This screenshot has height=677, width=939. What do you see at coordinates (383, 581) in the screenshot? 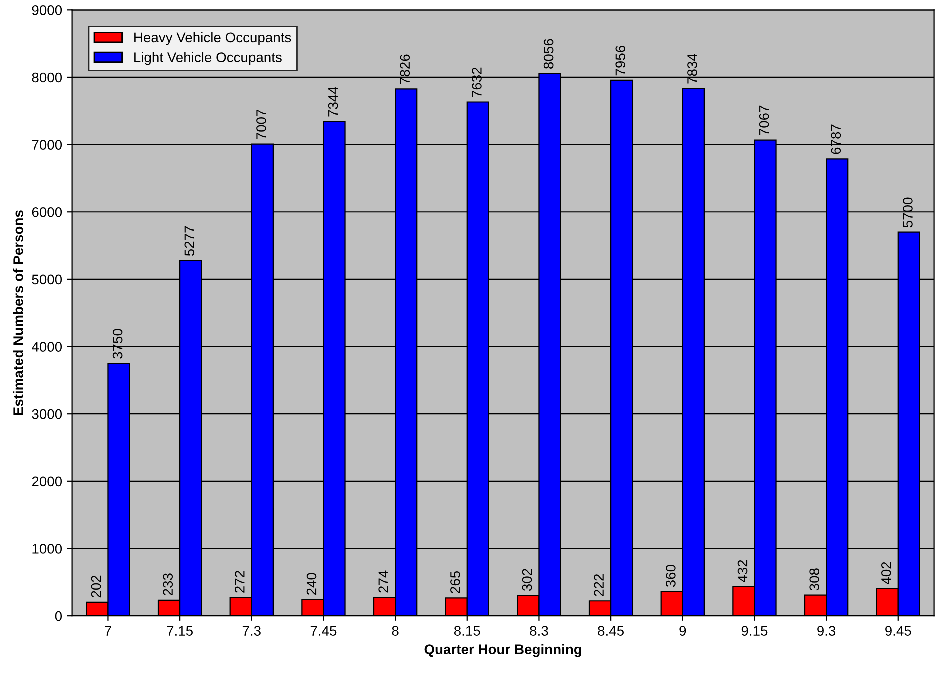
I see `data-label: 274` at bounding box center [383, 581].